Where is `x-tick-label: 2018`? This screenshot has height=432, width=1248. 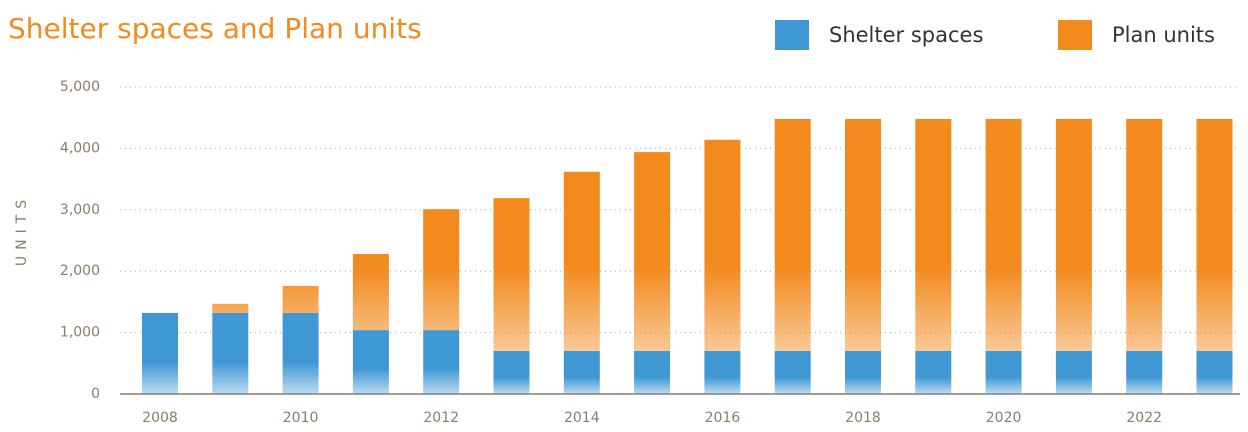
x-tick-label: 2018 is located at coordinates (863, 418).